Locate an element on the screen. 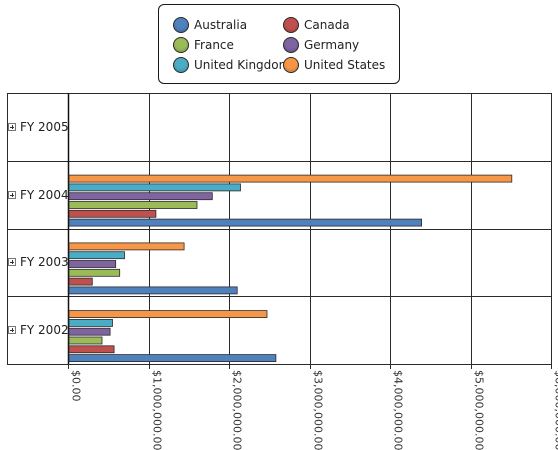  category-label: FY 2002 is located at coordinates (38, 330).